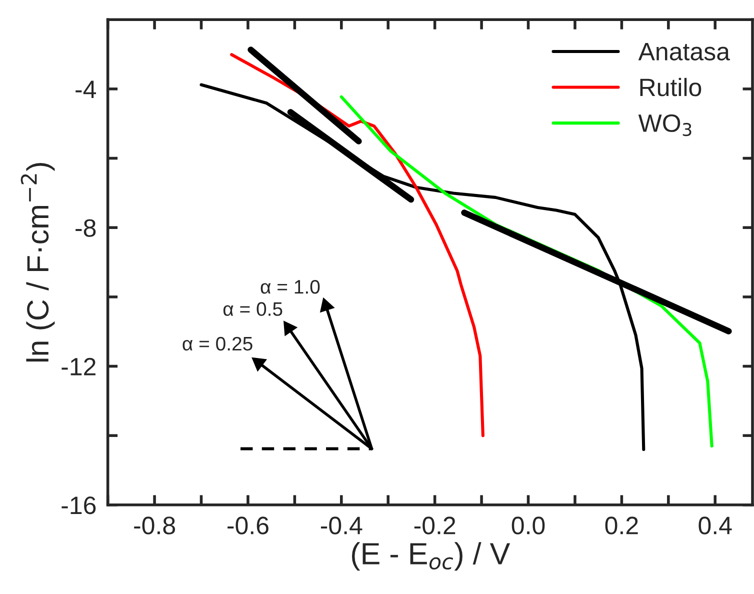 The height and width of the screenshot is (594, 754). Describe the element at coordinates (621, 525) in the screenshot. I see `x-tick-label: 0.2` at that location.